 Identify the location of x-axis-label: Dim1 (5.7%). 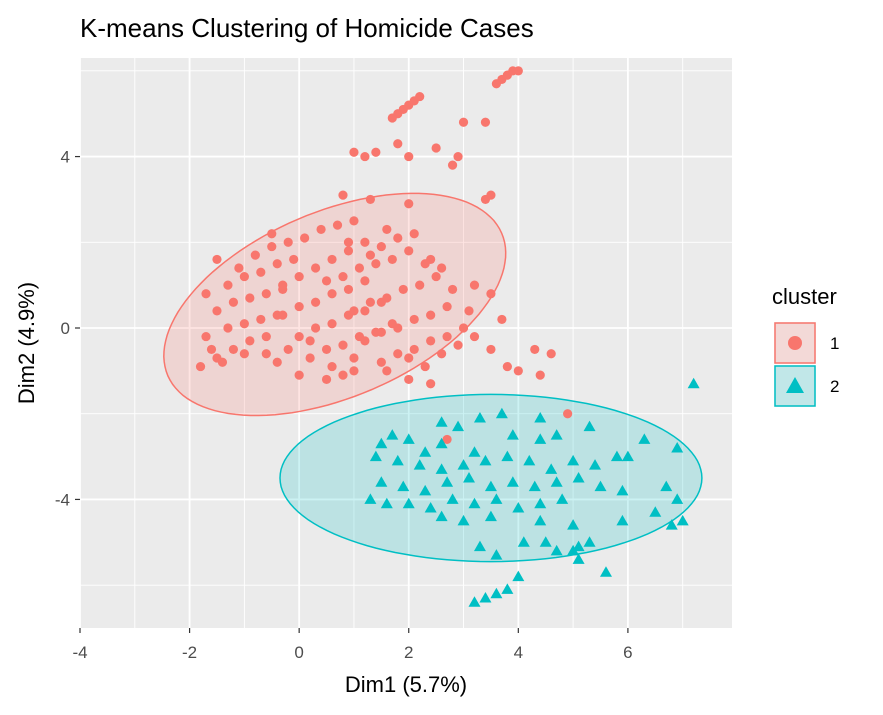
(406, 684).